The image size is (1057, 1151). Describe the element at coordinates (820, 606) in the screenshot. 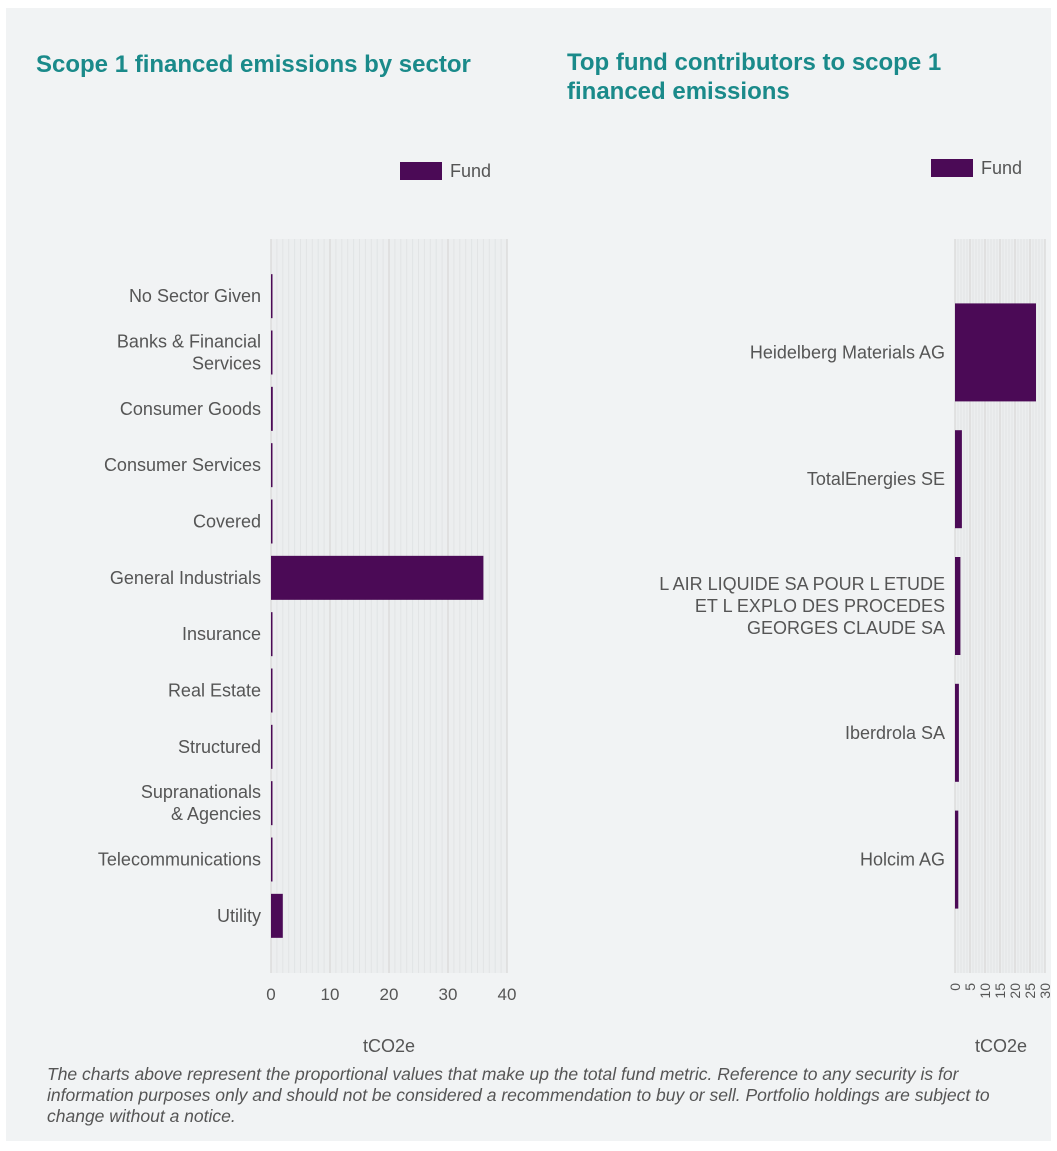

I see `category-label: ET L EXPLO DES PROCEDES` at that location.